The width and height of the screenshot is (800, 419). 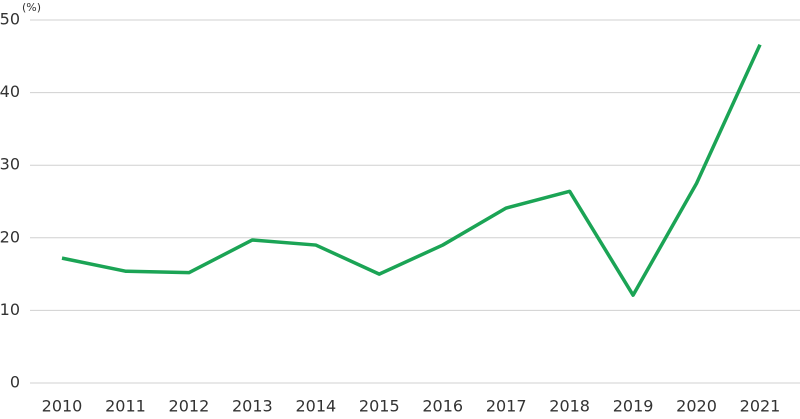 What do you see at coordinates (62, 406) in the screenshot?
I see `x-tick-label: 2010` at bounding box center [62, 406].